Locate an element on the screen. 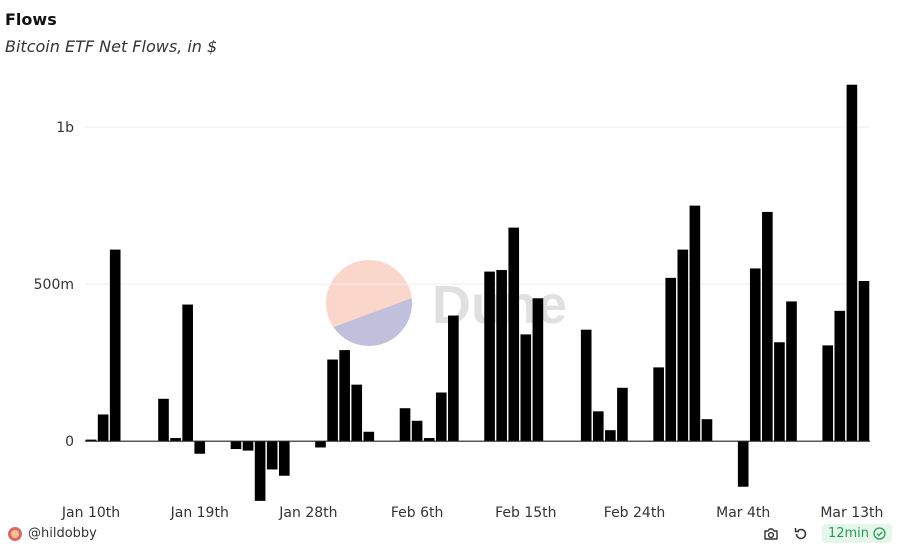  refresh-status-badge: 12min is located at coordinates (856, 533).